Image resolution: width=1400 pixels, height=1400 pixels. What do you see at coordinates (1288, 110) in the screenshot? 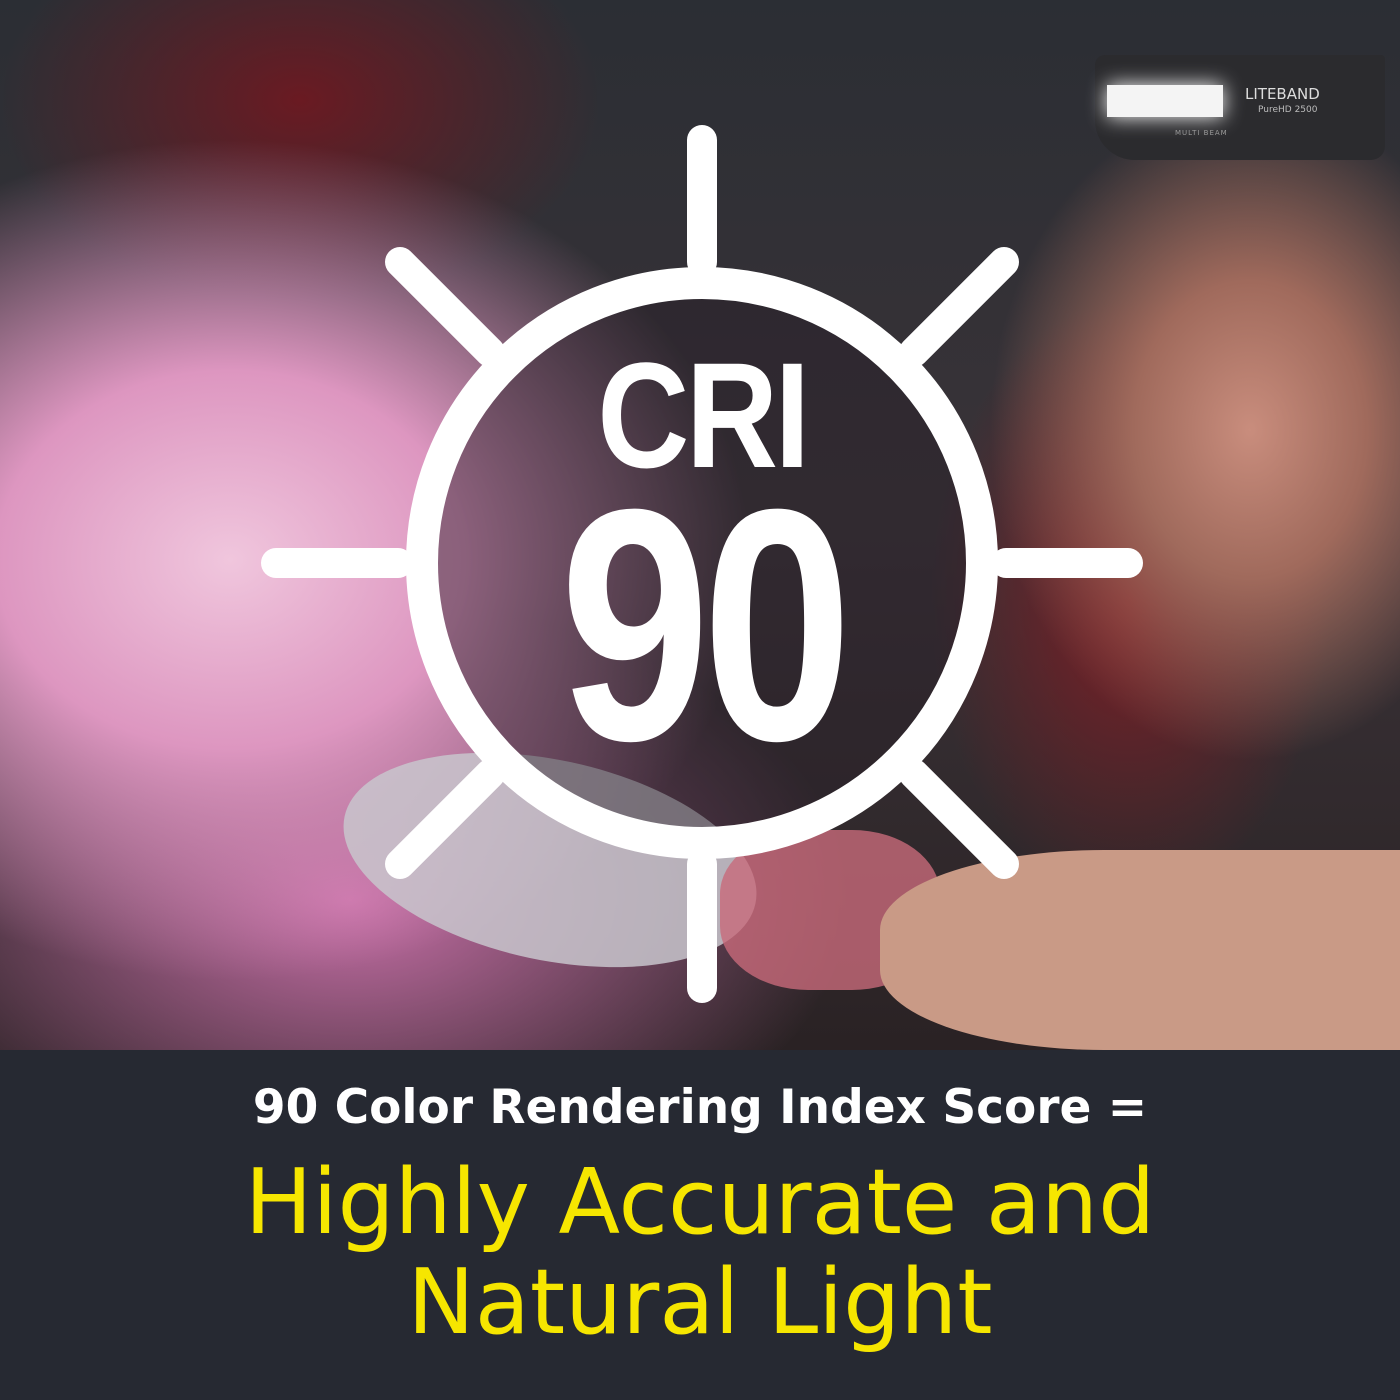
I see `headlamp-model: PureHD 2500` at bounding box center [1288, 110].